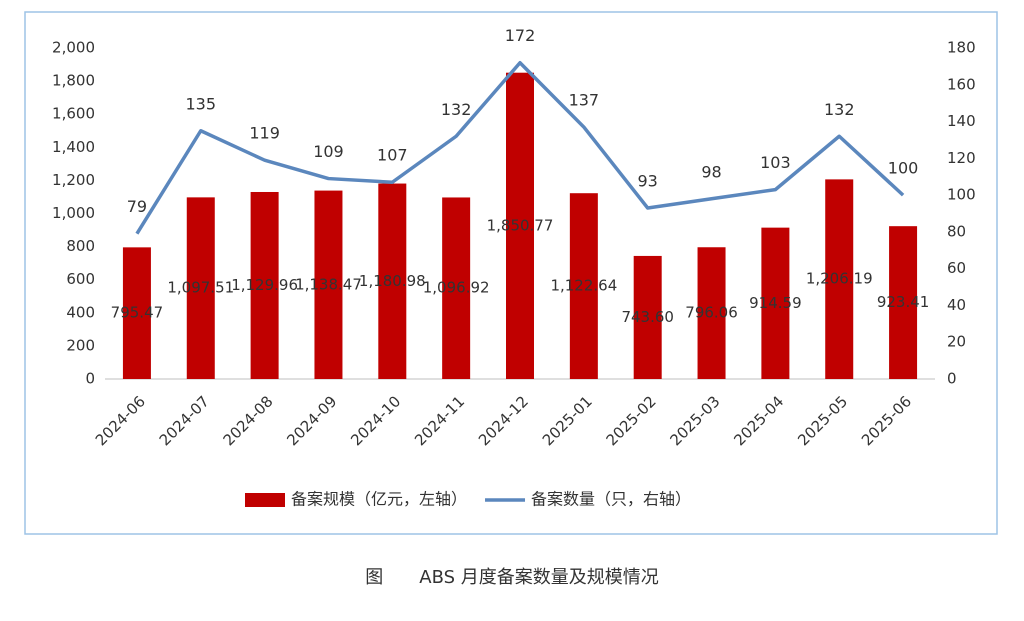 Image resolution: width=1024 pixels, height=621 pixels. What do you see at coordinates (73, 213) in the screenshot?
I see `y-tick-label: 1,000` at bounding box center [73, 213].